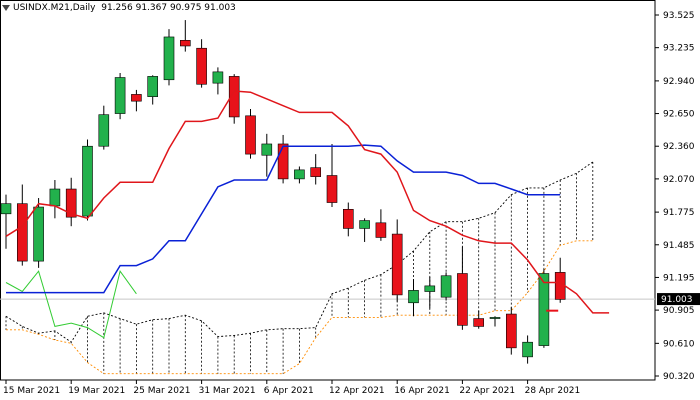 The width and height of the screenshot is (700, 400). Describe the element at coordinates (168, 8) in the screenshot. I see `ohlc-readout: 91.256 91.367 90.975 91.003` at that location.